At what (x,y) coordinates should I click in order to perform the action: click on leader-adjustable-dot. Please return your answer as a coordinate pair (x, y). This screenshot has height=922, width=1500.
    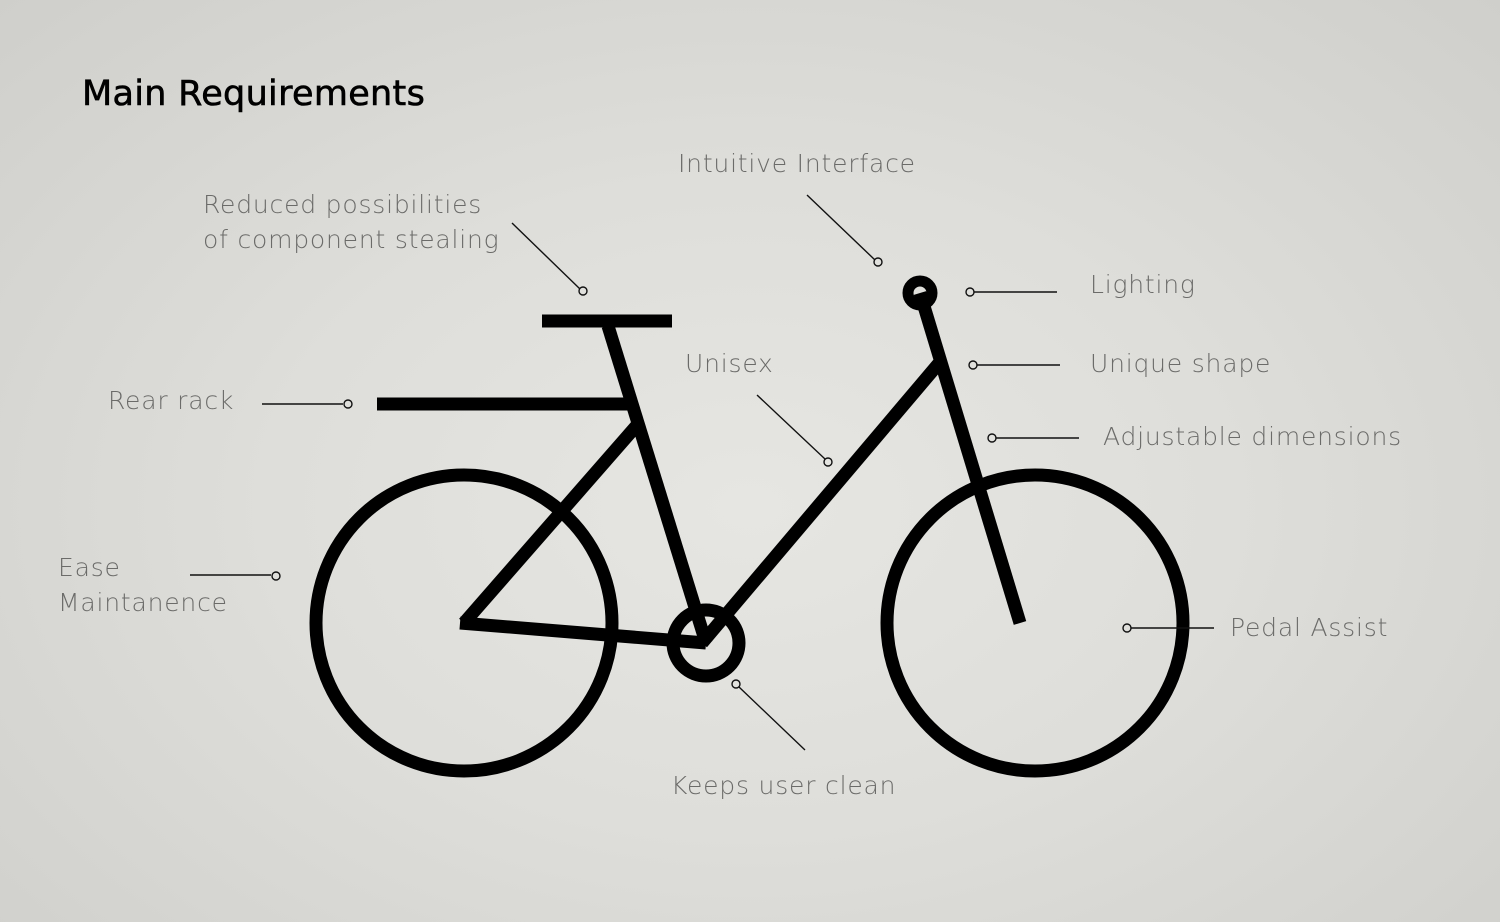
    Looking at the image, I should click on (992, 438).